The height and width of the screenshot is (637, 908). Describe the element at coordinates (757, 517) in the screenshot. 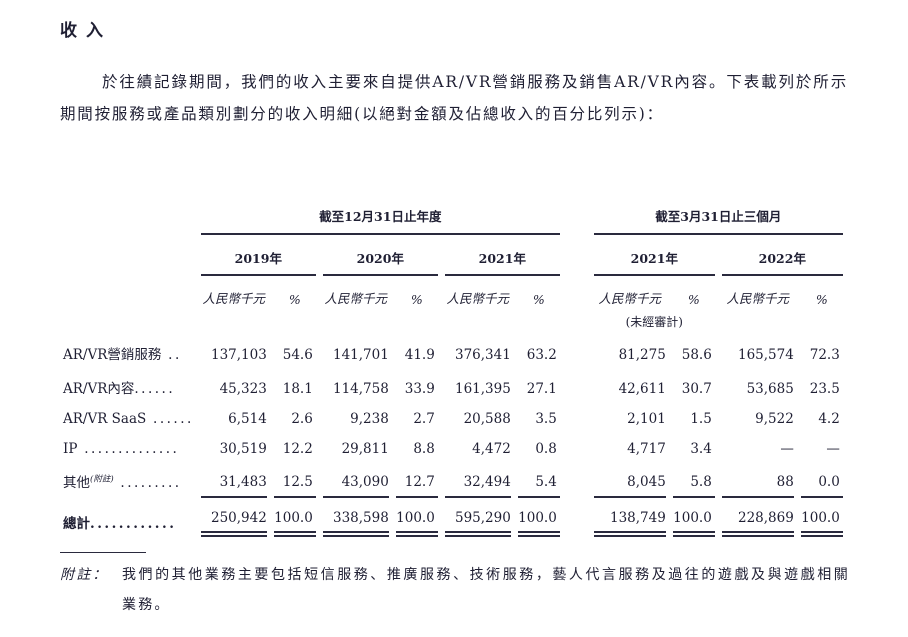

I see `cell-amount: 228,869` at that location.